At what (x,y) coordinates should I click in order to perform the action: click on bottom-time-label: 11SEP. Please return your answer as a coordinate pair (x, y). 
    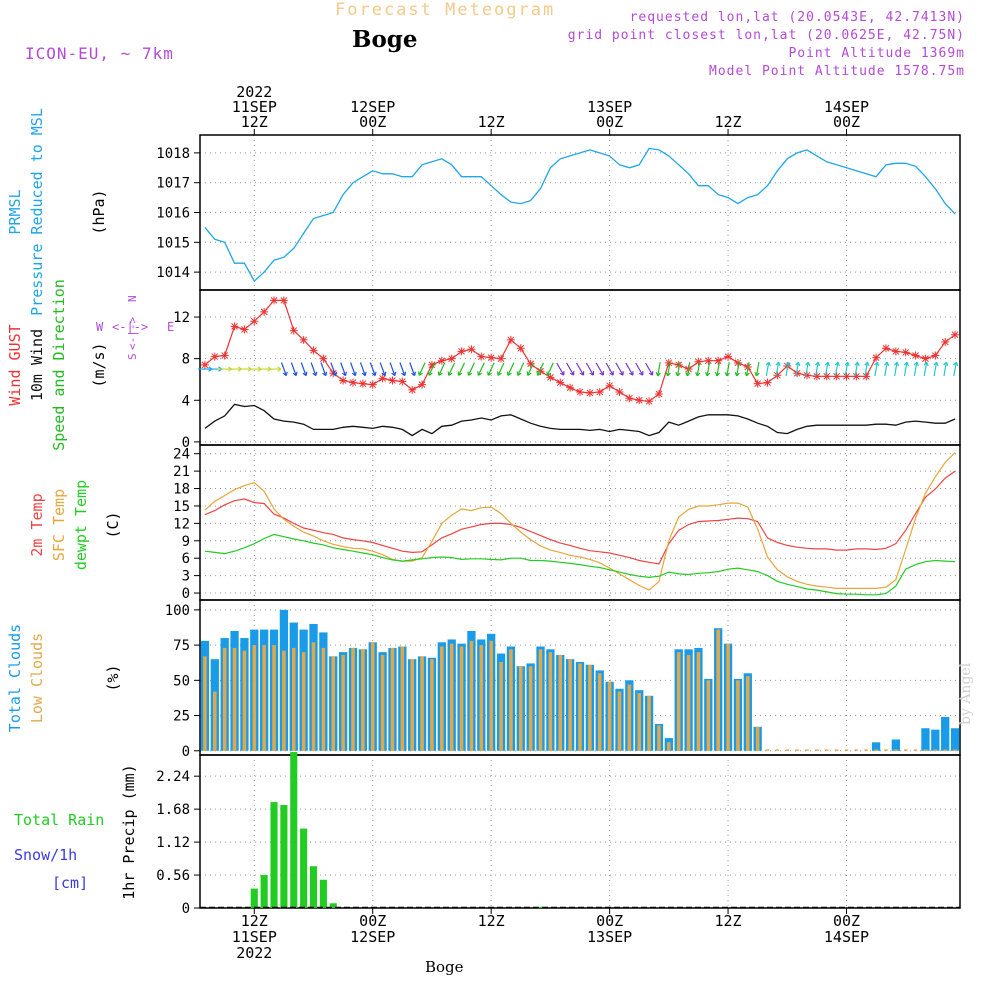
    Looking at the image, I should click on (254, 937).